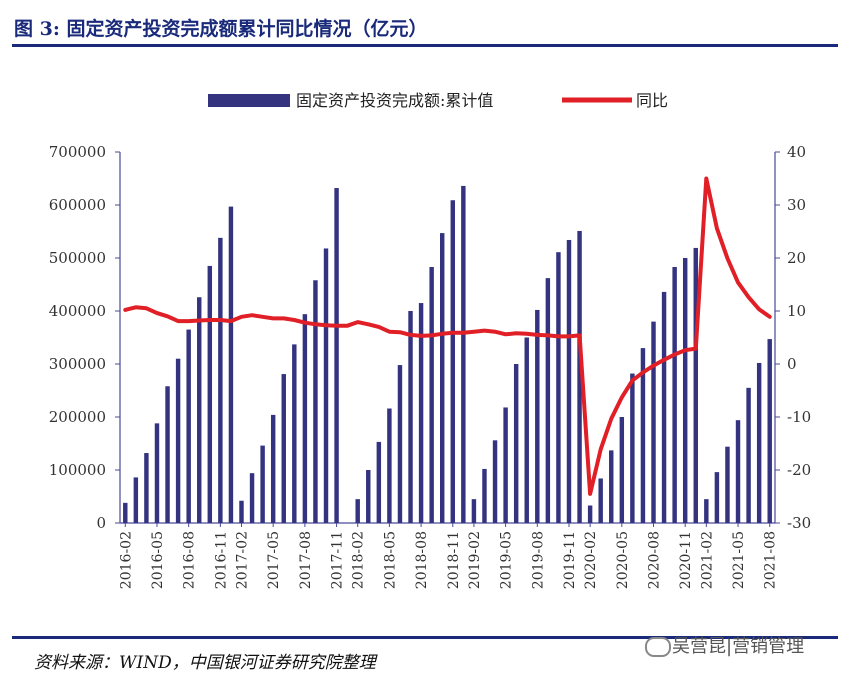 Image resolution: width=850 pixels, height=681 pixels. What do you see at coordinates (507, 560) in the screenshot?
I see `x-tick-label: 2019-05` at bounding box center [507, 560].